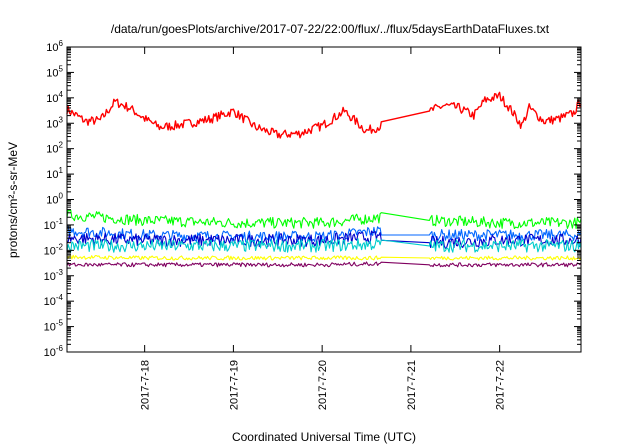 This screenshot has width=640, height=448. I want to click on y-tick-label: 10⁻³, so click(54, 275).